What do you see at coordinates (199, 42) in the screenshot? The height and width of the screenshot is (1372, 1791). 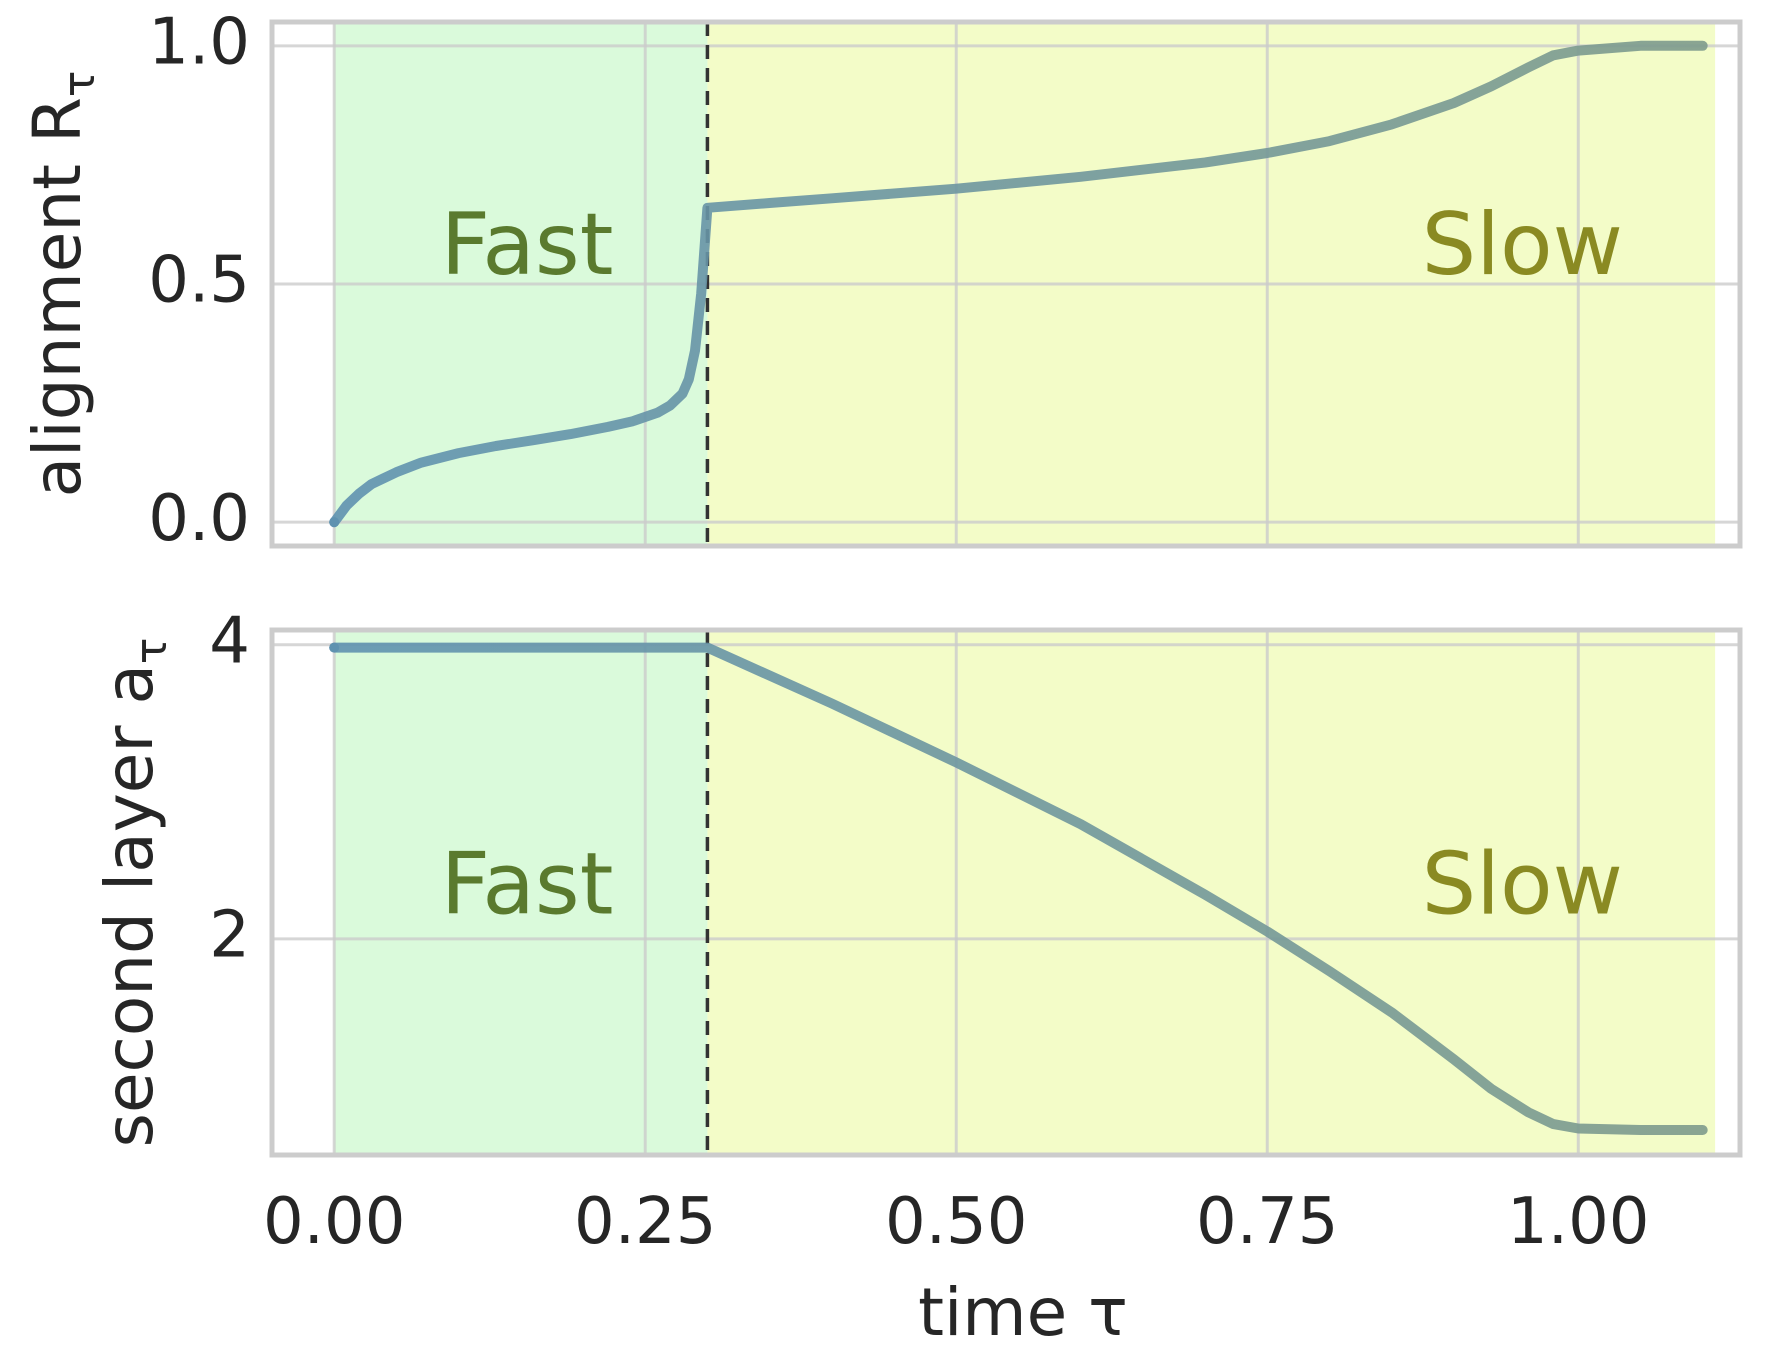 I see `y-tick-label: 1.0` at bounding box center [199, 42].